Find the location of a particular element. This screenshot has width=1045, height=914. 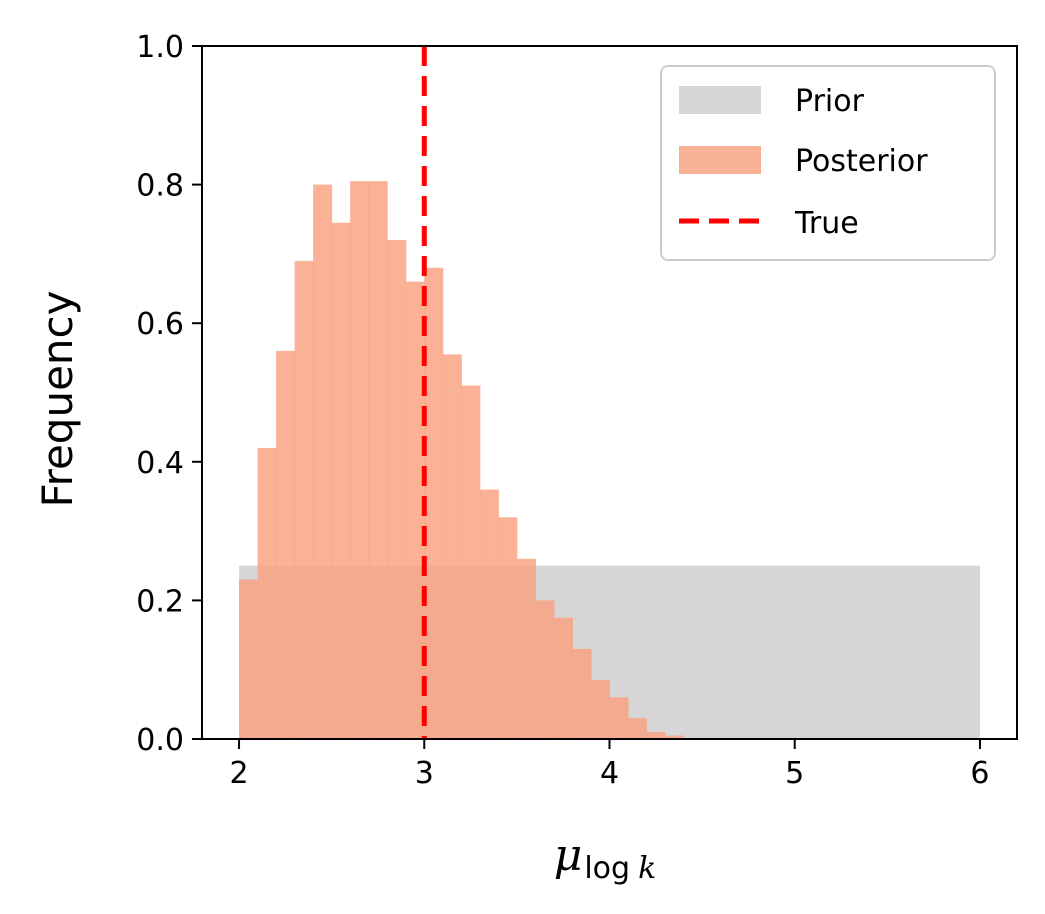

legend-label-true: True is located at coordinates (826, 223).